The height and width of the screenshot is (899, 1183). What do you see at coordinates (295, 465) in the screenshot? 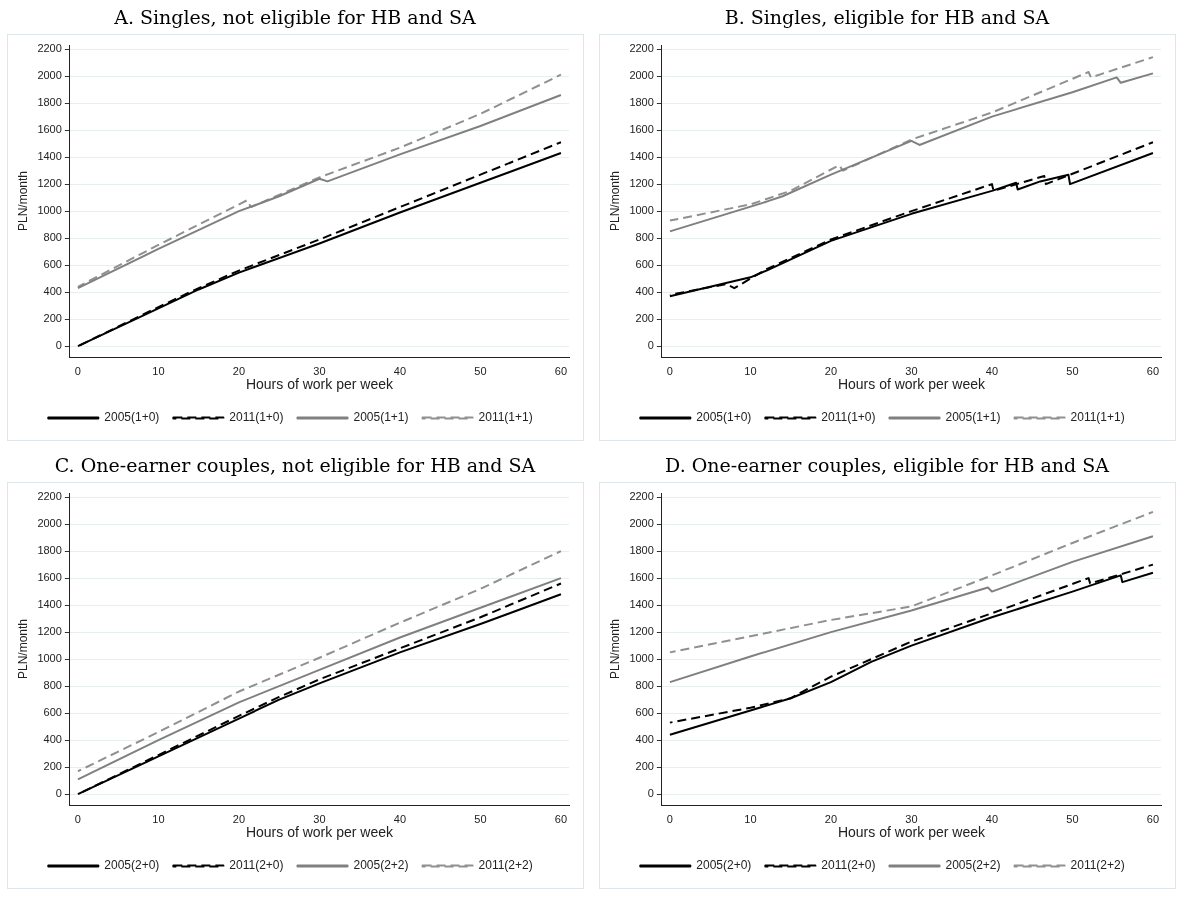
I see `chart-title: C. One-earner couples, not eligible for HB and SA` at bounding box center [295, 465].